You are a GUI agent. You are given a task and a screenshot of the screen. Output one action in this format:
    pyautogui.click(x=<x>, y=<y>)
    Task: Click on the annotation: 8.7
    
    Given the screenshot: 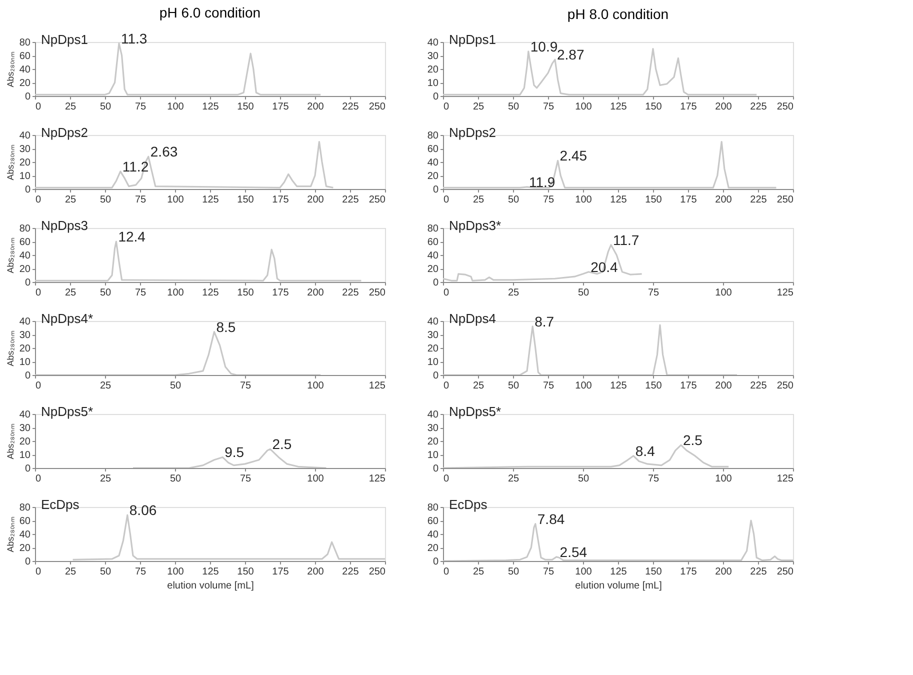 What is the action you would take?
    pyautogui.click(x=544, y=321)
    